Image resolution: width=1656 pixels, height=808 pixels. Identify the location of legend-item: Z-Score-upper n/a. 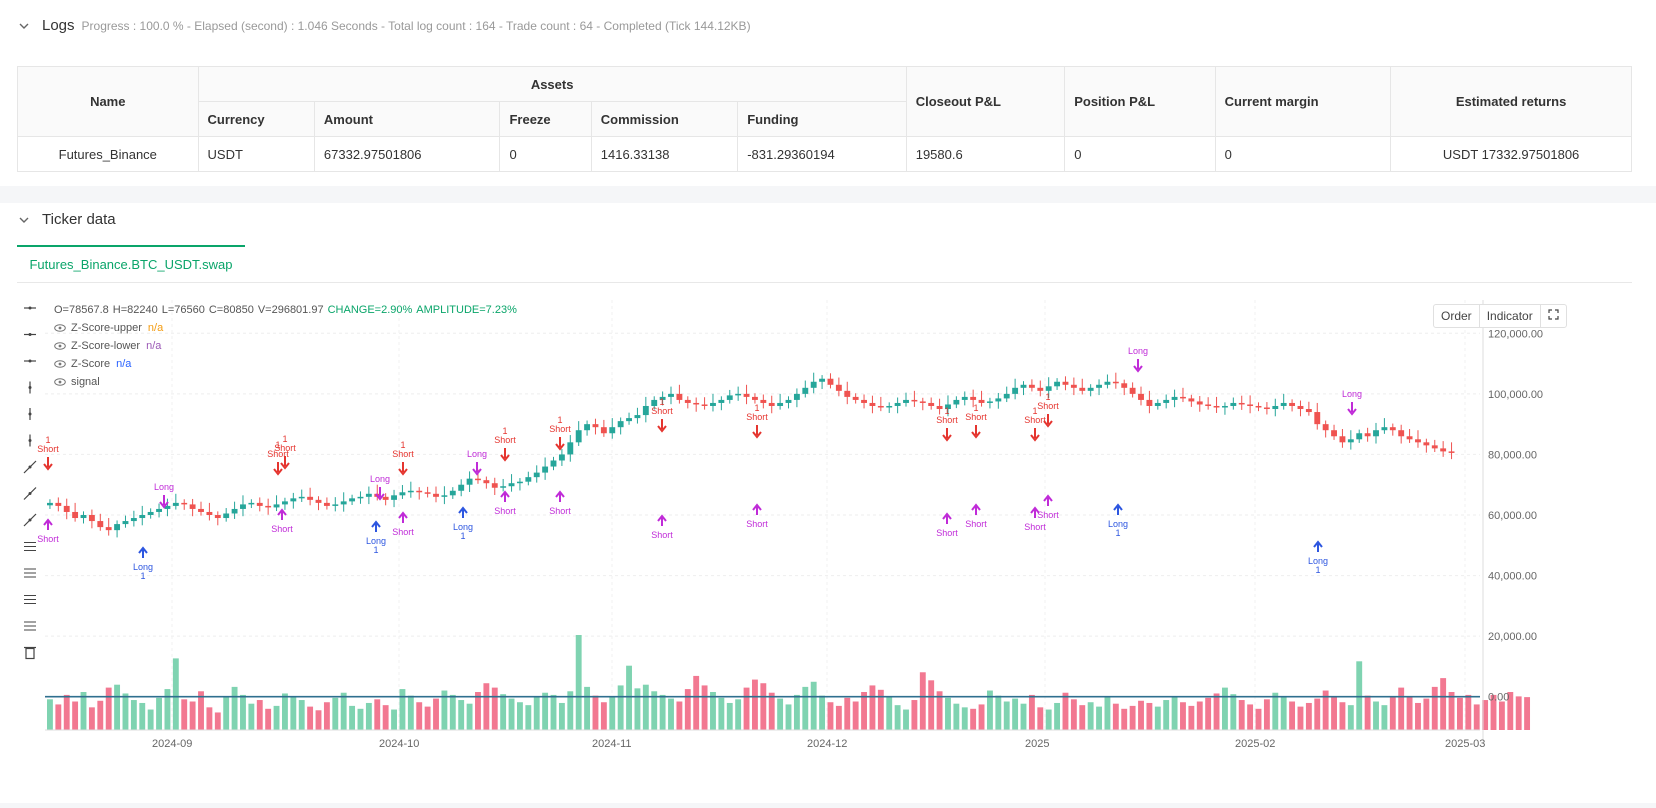
(287, 328).